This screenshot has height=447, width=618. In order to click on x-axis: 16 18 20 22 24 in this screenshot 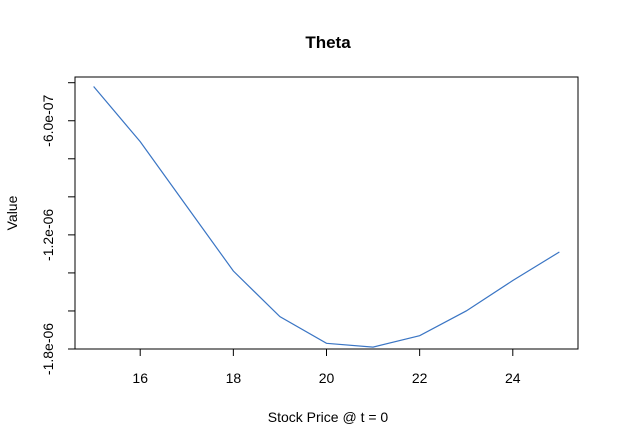, I will do `click(326, 367)`.